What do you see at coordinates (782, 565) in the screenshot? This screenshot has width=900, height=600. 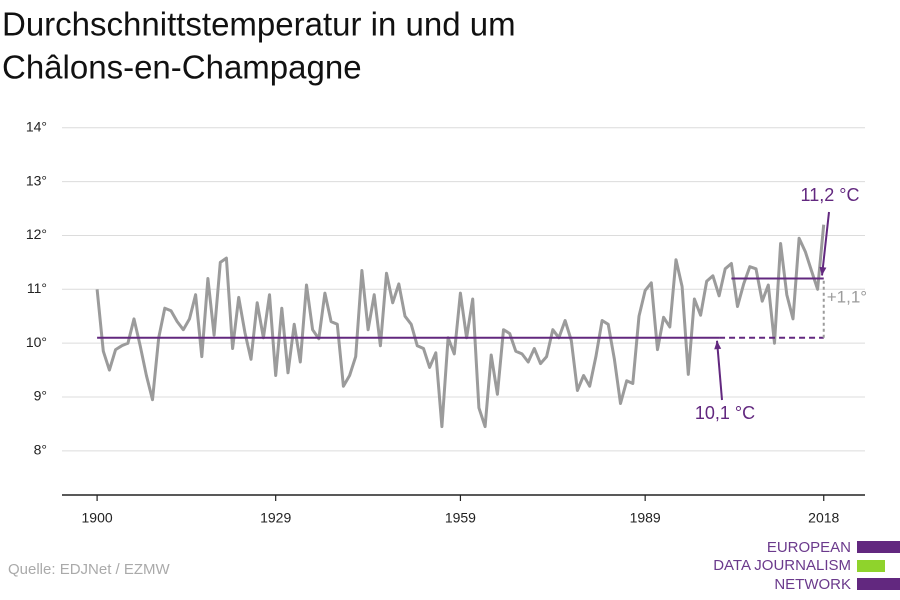 I see `logo-text: DATA JOURNALISM` at bounding box center [782, 565].